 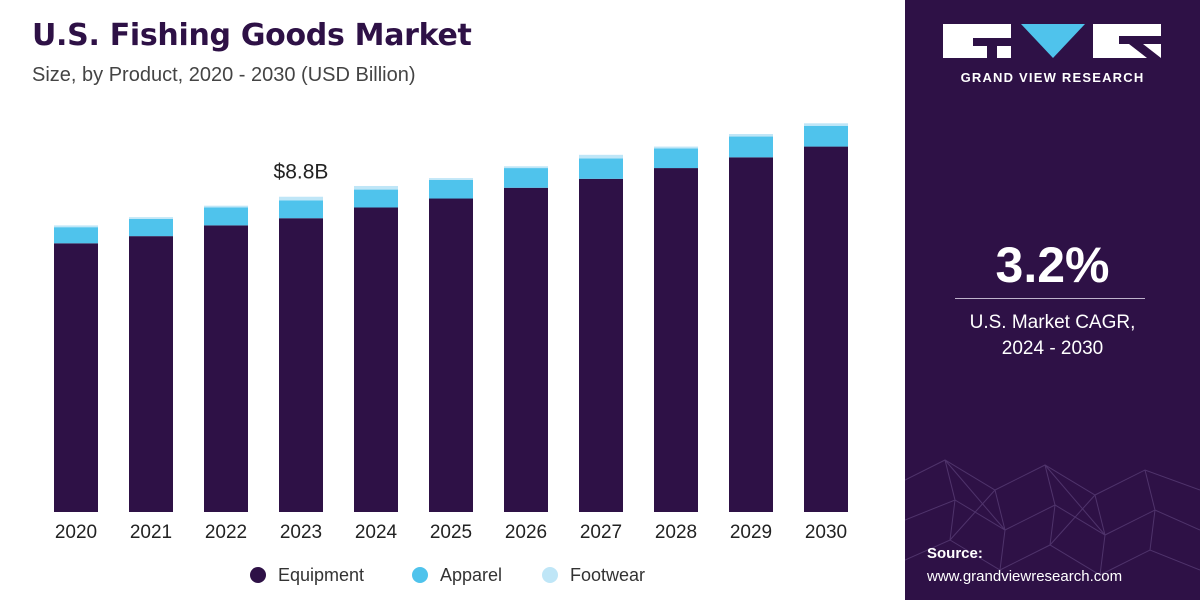 I want to click on bar-footwear-2024, so click(x=376, y=187).